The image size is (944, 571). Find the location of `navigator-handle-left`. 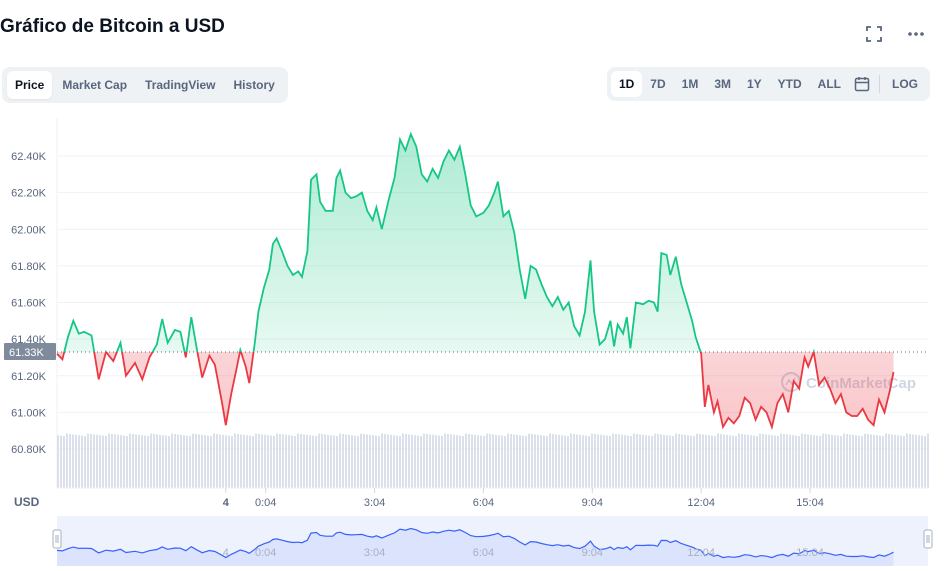

navigator-handle-left is located at coordinates (57, 539).